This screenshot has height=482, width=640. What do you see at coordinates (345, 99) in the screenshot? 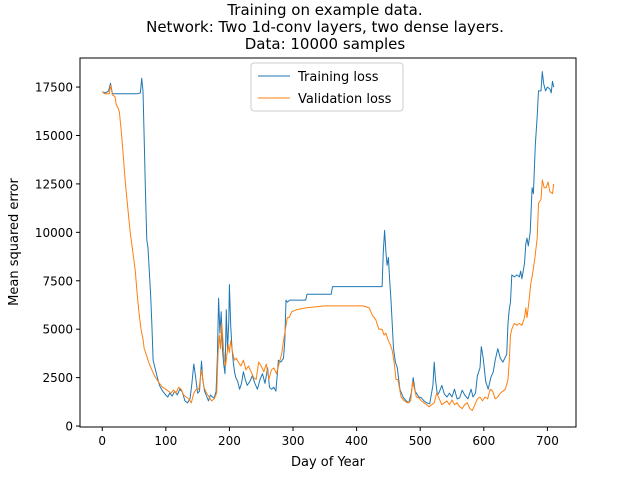
I see `legend-label-validation: Validation loss` at bounding box center [345, 99].